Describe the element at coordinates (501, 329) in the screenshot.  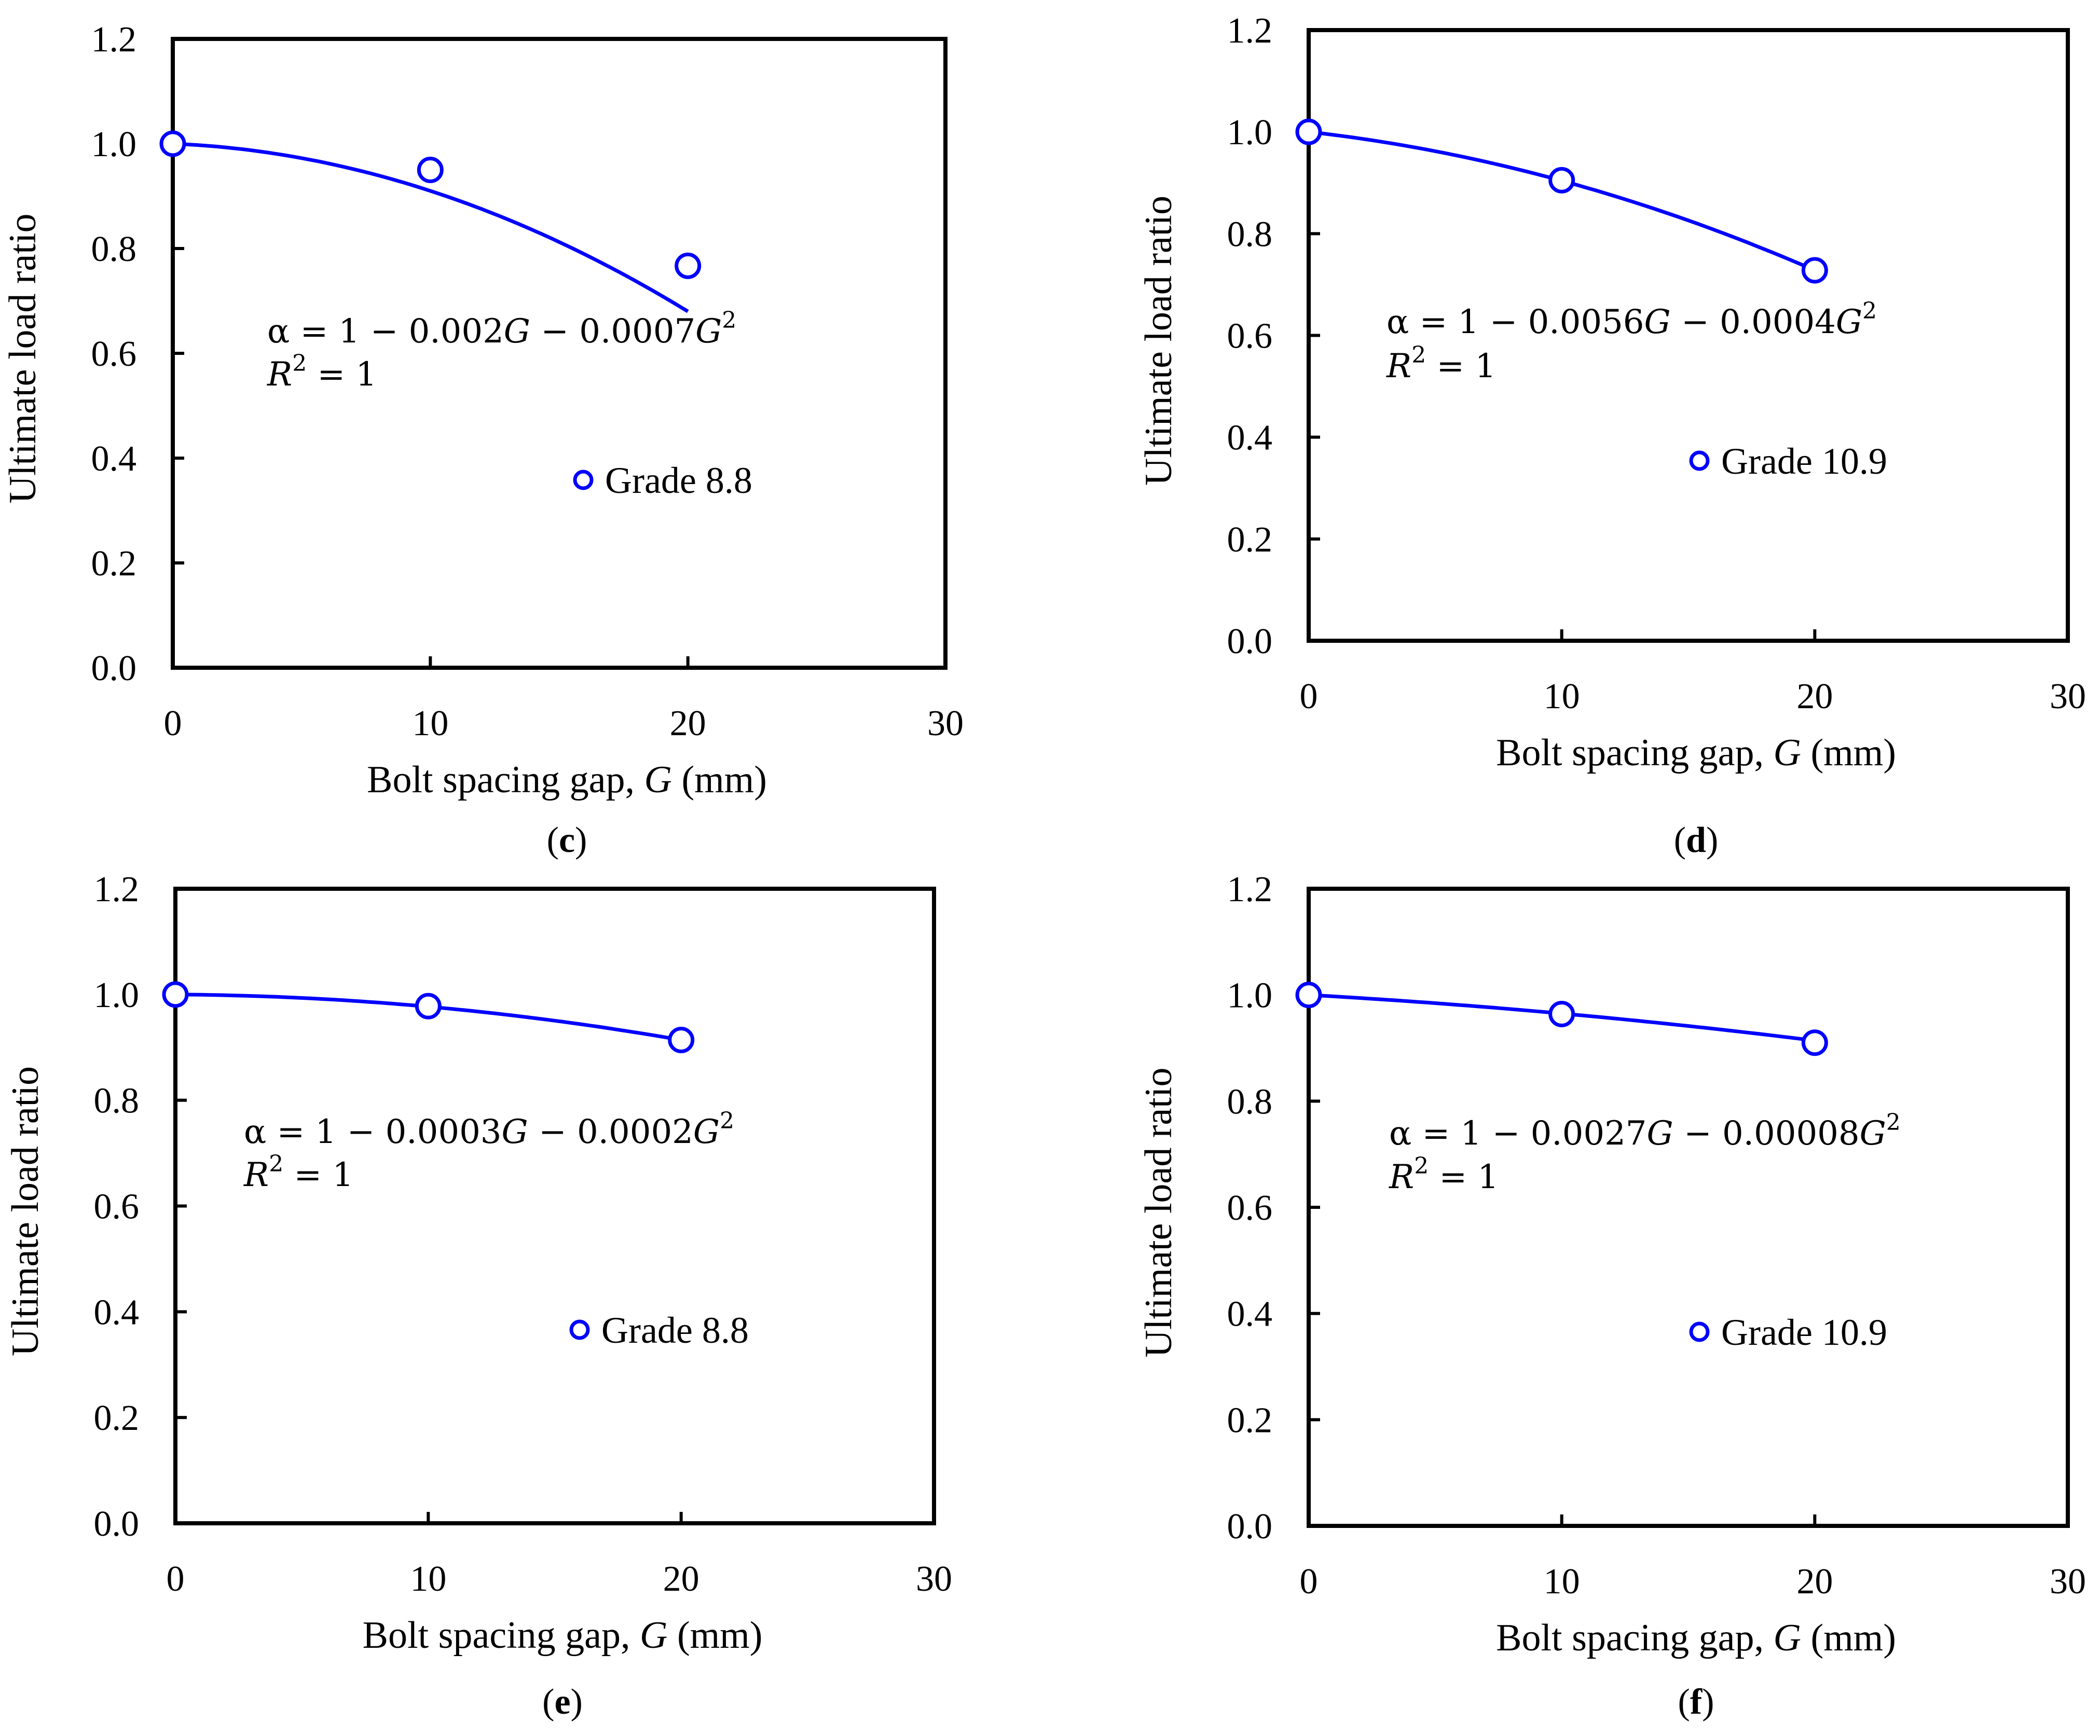
I see `fit-equation: α = 1 − 0.002G − 0.0007G2` at that location.